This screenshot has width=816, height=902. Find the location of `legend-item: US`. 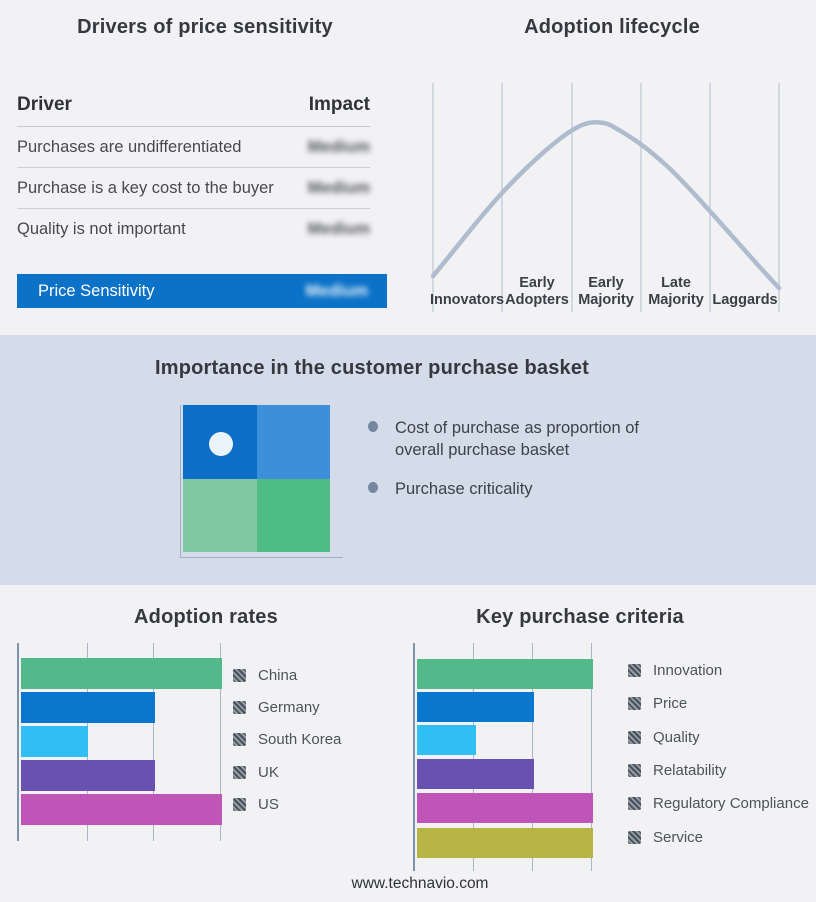

legend-item: US is located at coordinates (287, 804).